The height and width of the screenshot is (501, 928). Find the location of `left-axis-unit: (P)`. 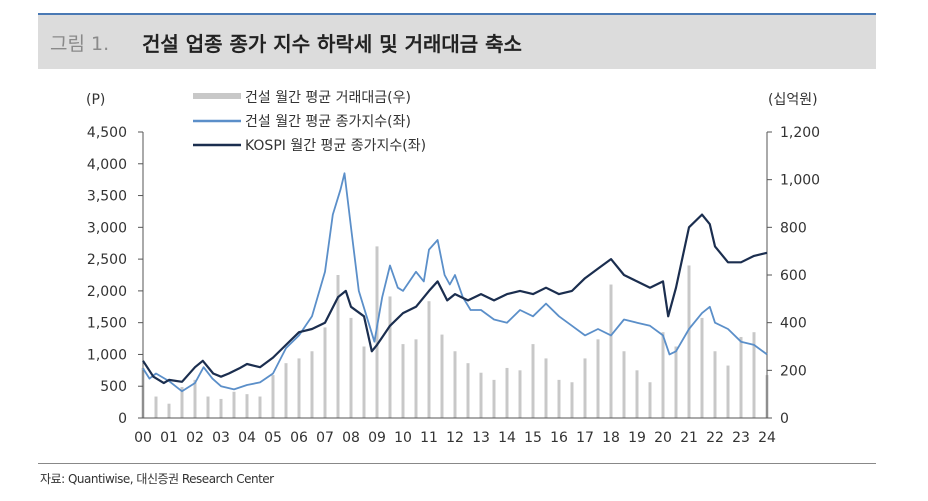

left-axis-unit: (P) is located at coordinates (95, 100).